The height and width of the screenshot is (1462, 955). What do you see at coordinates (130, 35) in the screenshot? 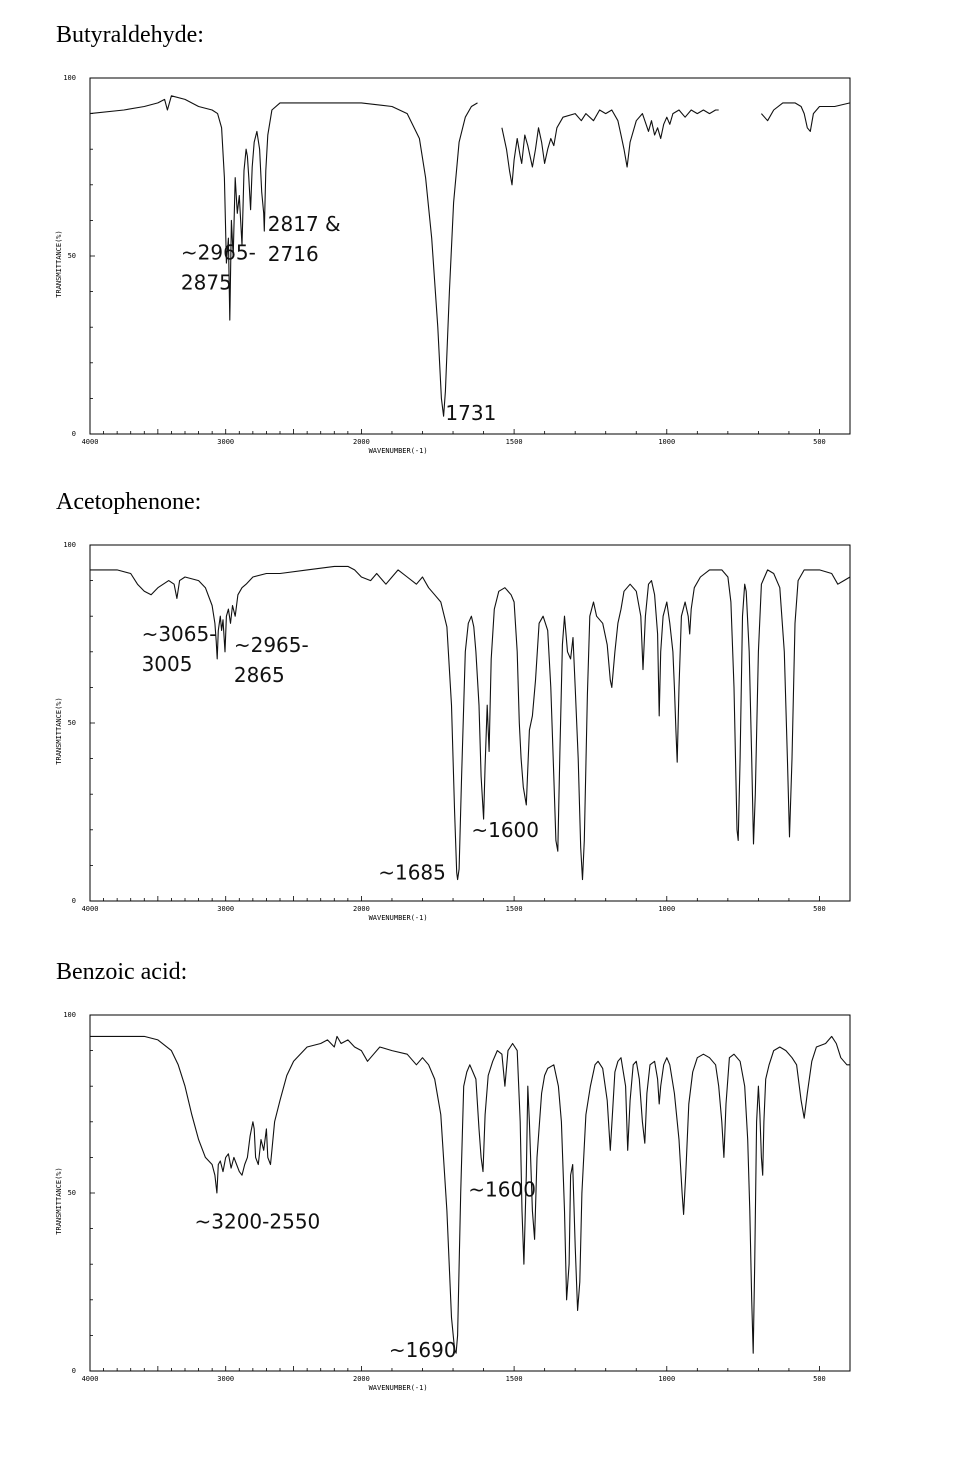
I see `butyraldehyde-title: Butyraldehyde:` at bounding box center [130, 35].